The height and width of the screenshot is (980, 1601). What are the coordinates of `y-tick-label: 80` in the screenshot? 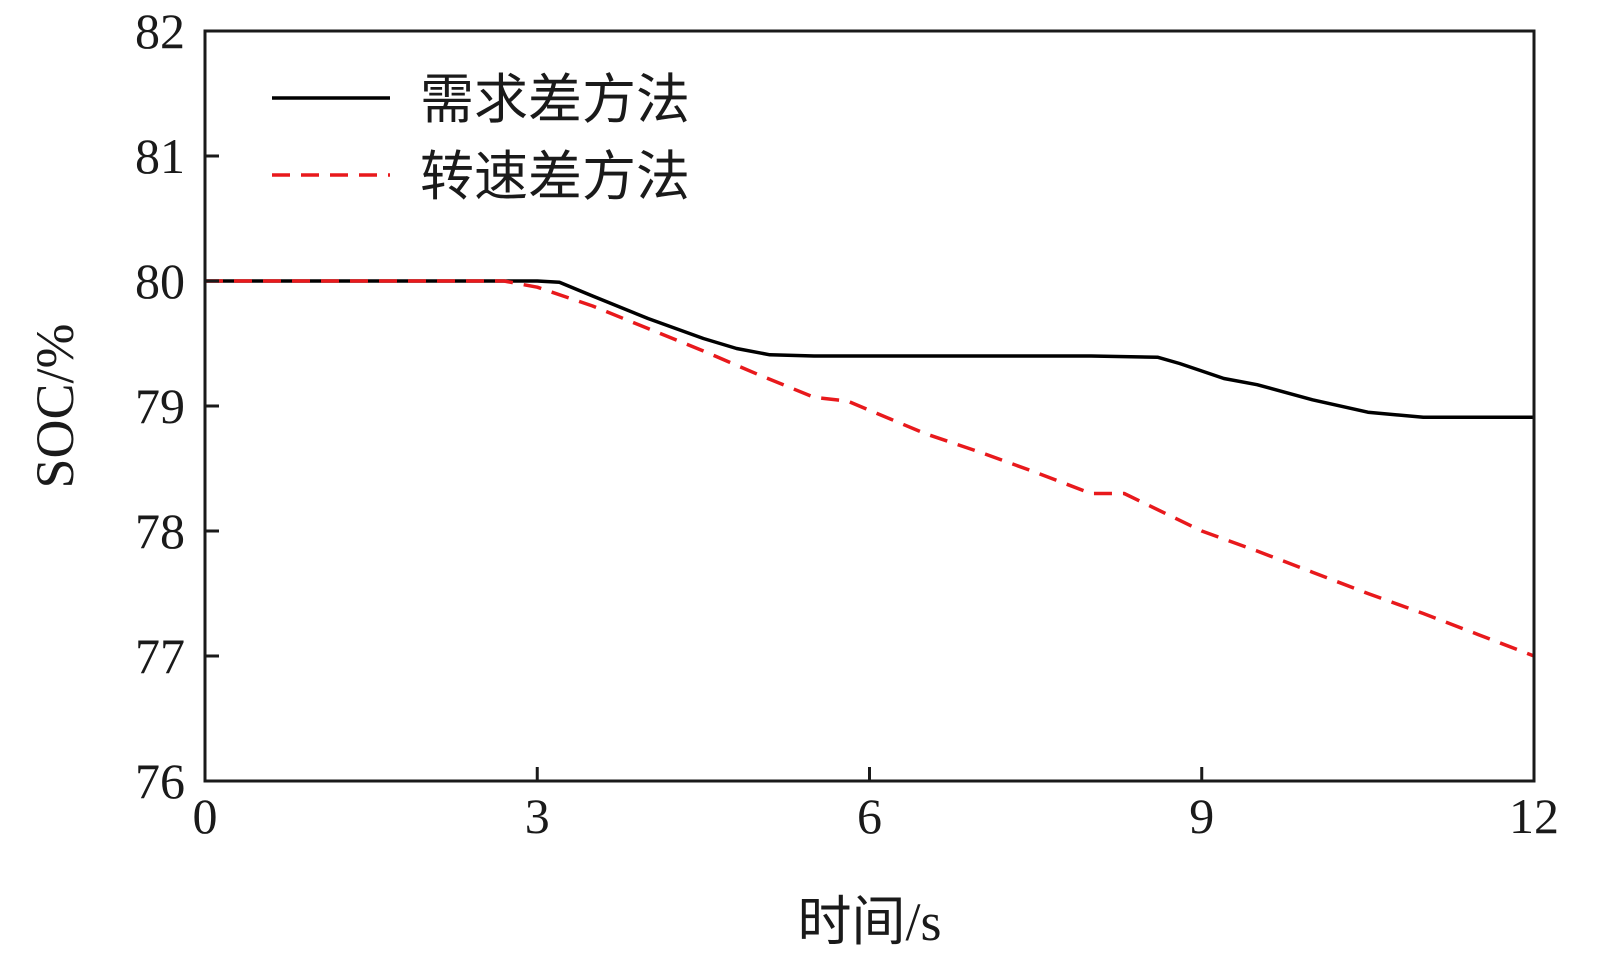 It's located at (160, 281).